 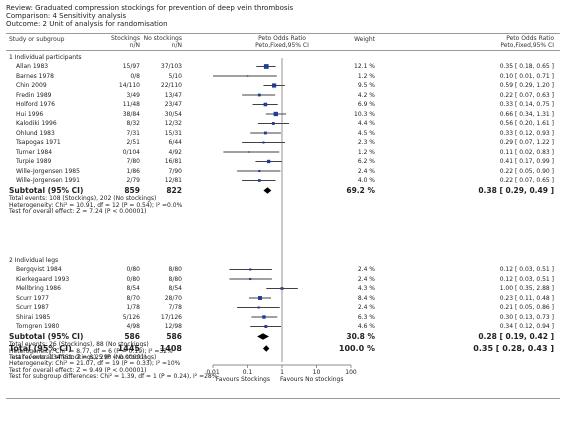 I want to click on nostockings-value: 5/10, so click(x=175, y=76).